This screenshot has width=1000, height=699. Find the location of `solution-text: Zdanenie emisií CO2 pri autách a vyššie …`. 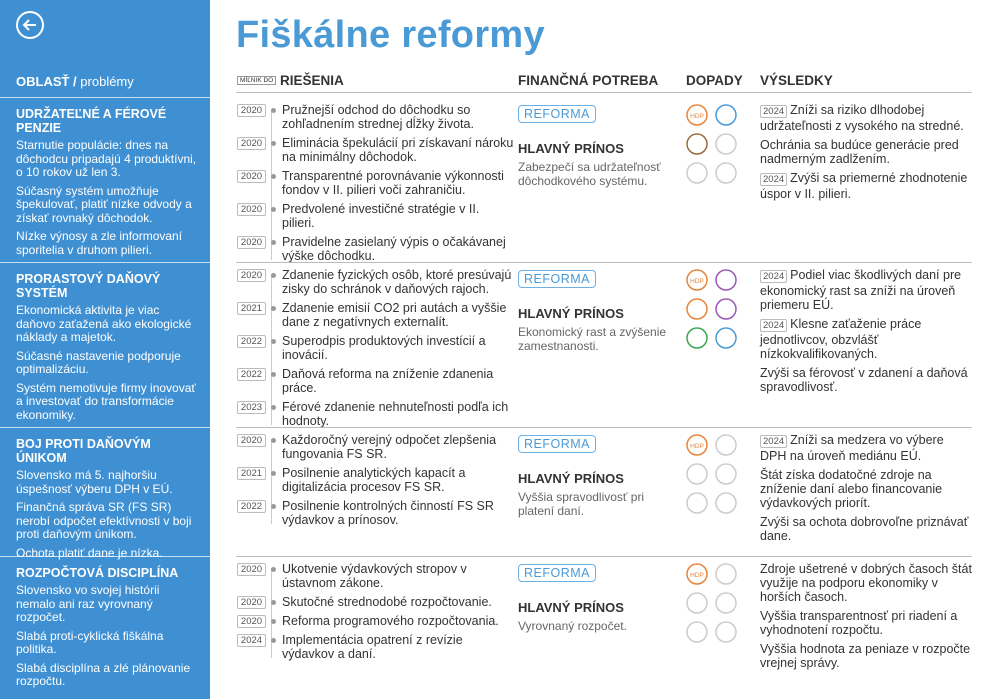

solution-text: Zdanenie emisií CO2 pri autách a vyššie … is located at coordinates (394, 315).